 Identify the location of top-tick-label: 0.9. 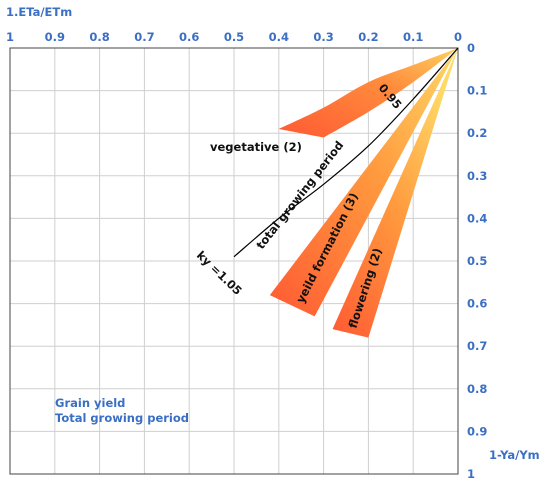
(55, 37).